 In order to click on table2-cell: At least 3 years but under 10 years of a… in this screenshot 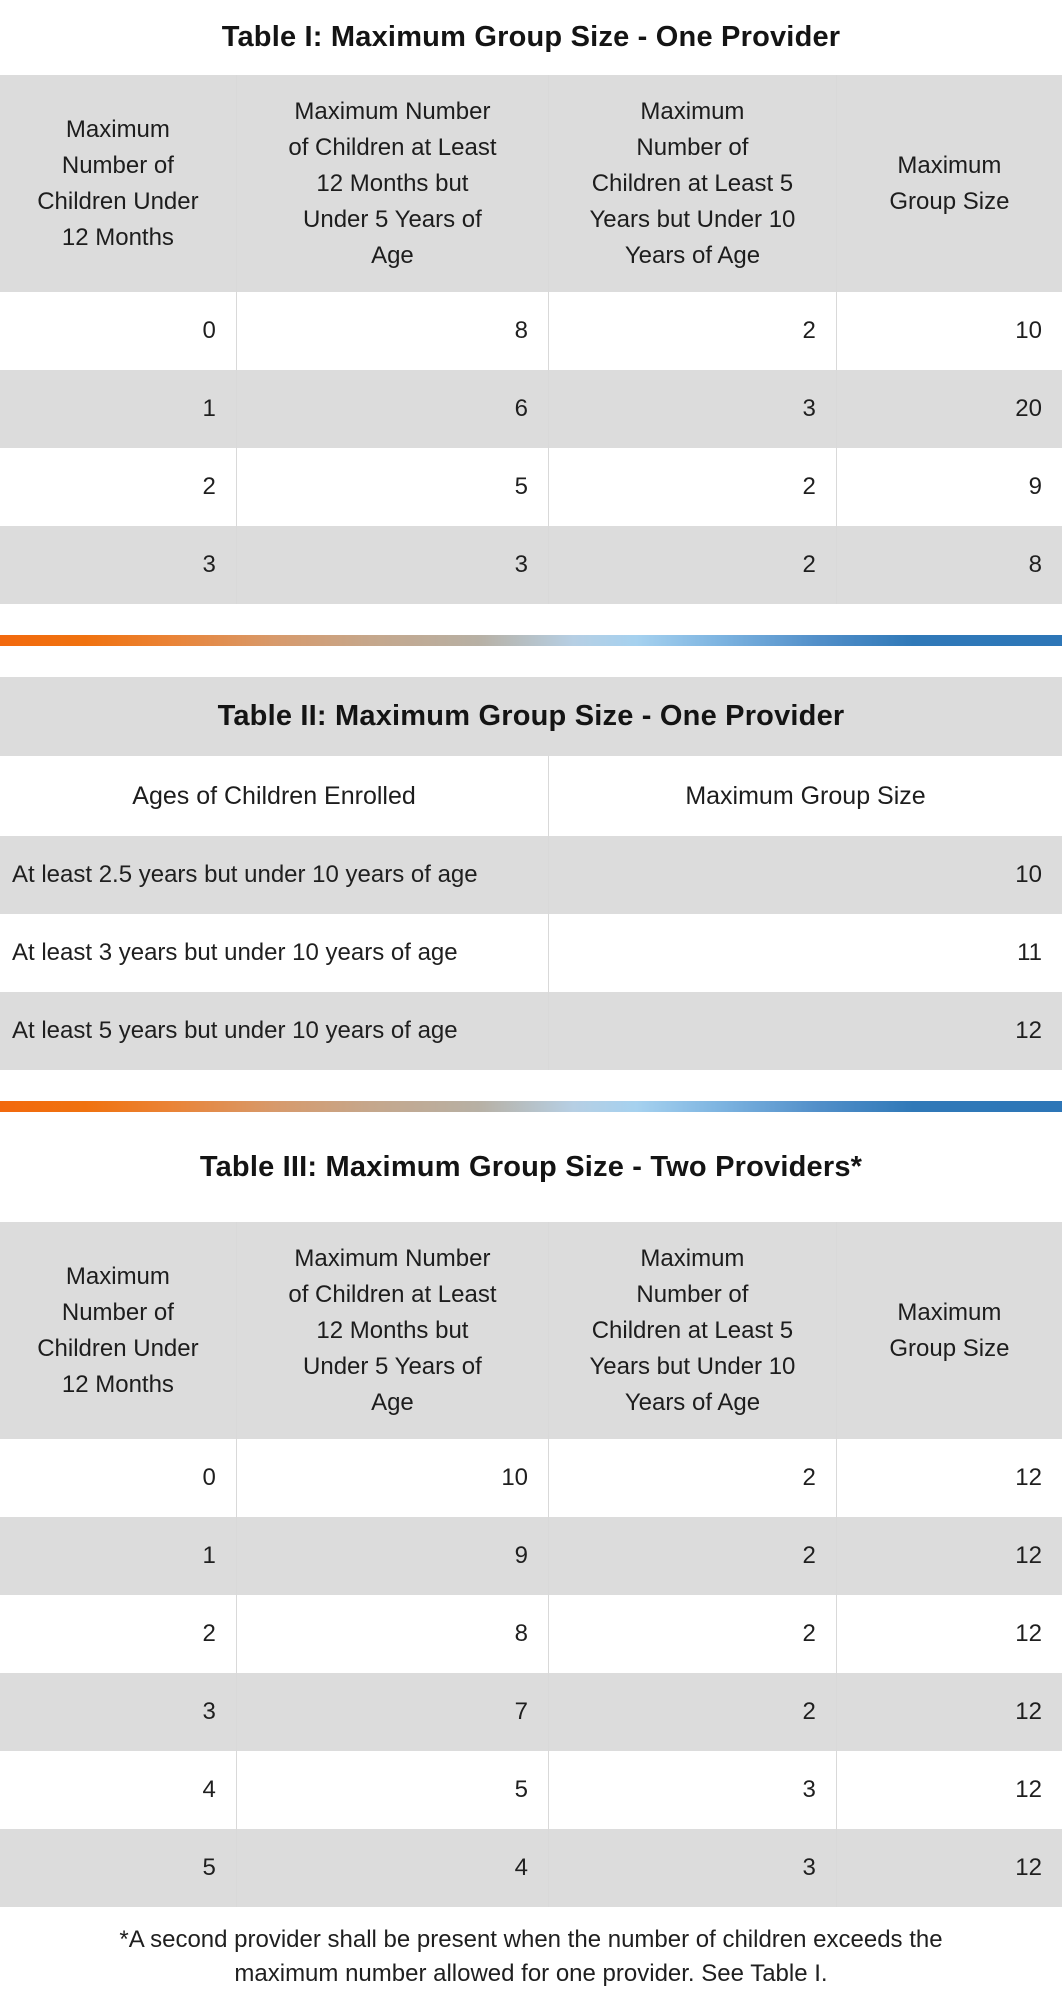, I will do `click(275, 953)`.